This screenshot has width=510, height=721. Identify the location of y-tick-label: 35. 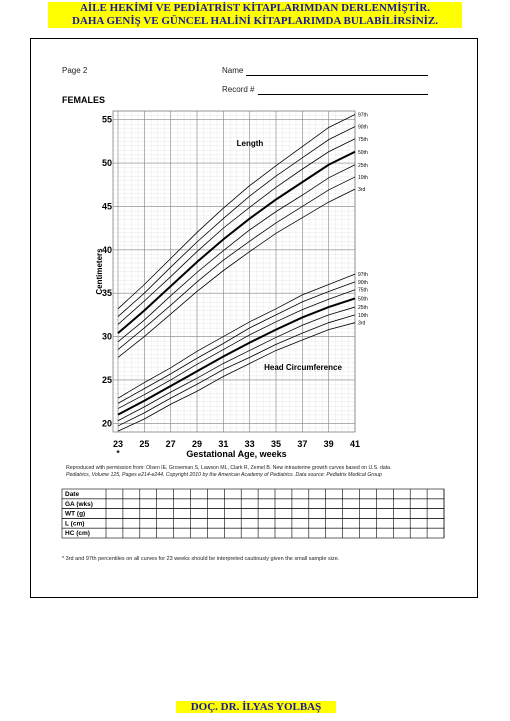
(107, 293).